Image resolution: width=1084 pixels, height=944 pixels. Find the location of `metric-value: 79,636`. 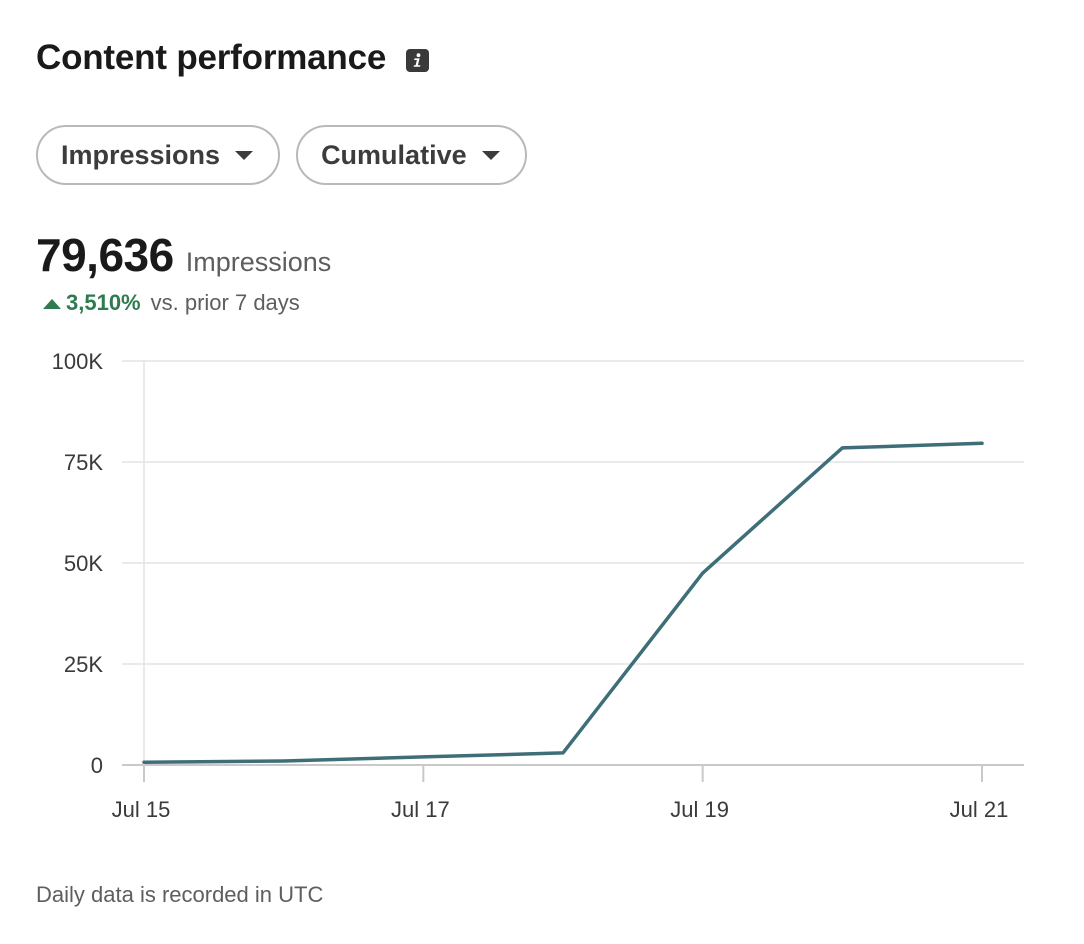

metric-value: 79,636 is located at coordinates (105, 255).